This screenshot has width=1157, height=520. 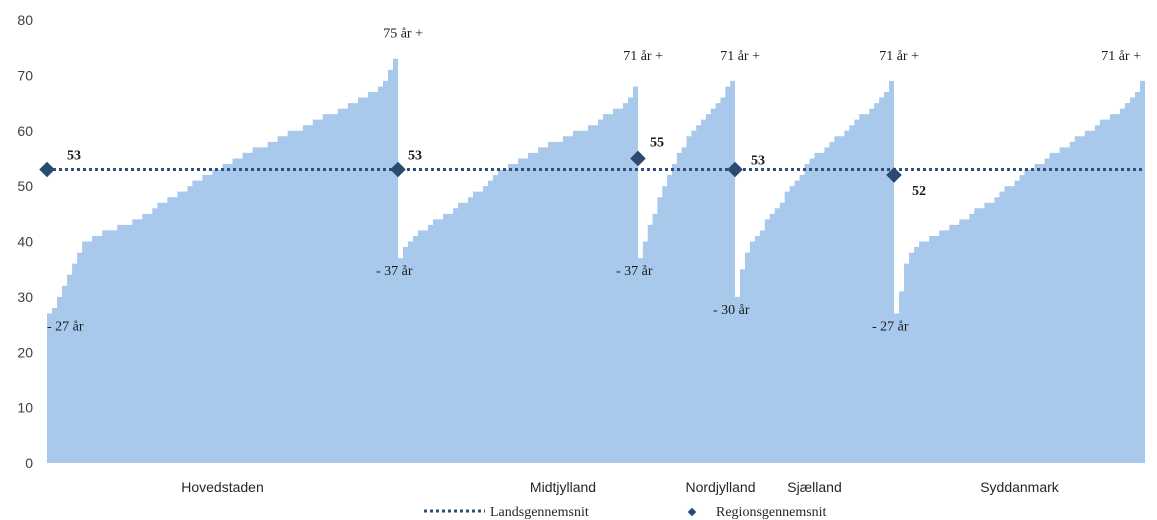 I want to click on y-tick-label: 70, so click(x=25, y=75).